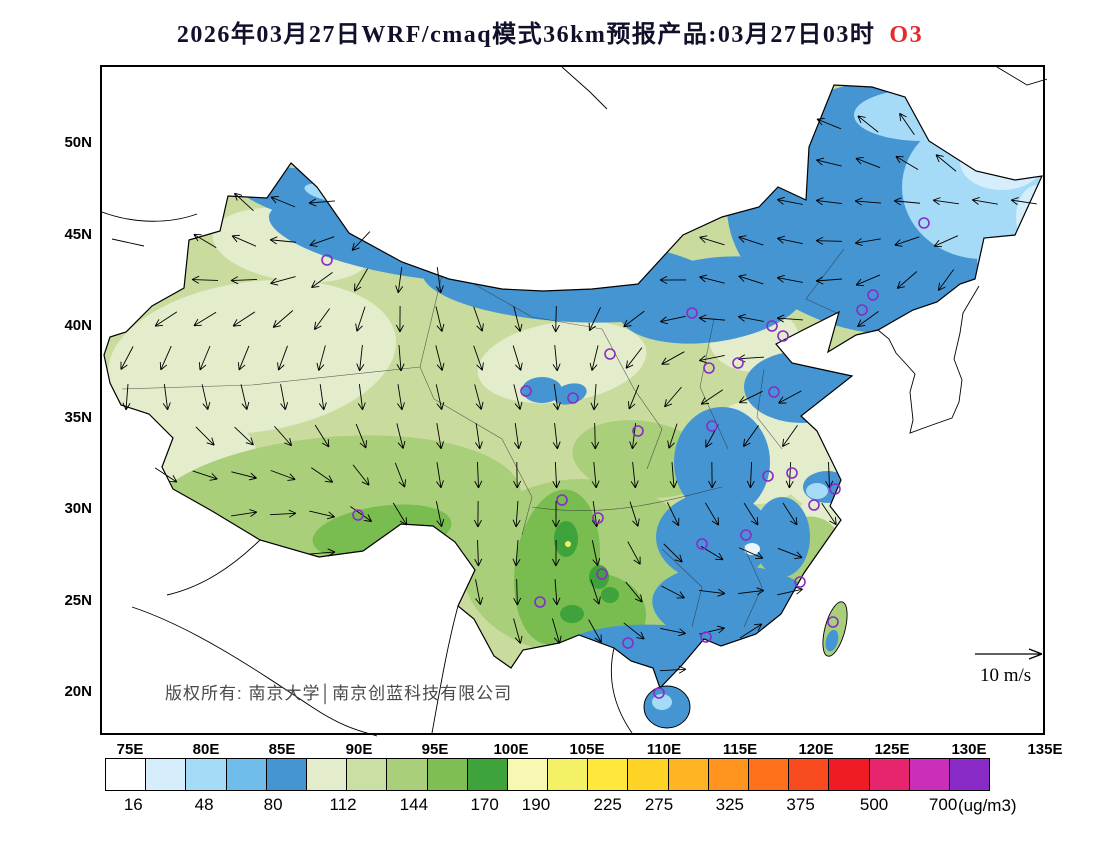  Describe the element at coordinates (133, 804) in the screenshot. I see `colorbar-tick-label: 16` at that location.